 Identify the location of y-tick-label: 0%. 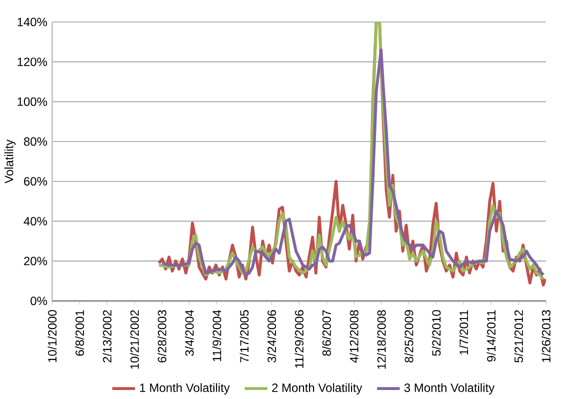
(39, 301).